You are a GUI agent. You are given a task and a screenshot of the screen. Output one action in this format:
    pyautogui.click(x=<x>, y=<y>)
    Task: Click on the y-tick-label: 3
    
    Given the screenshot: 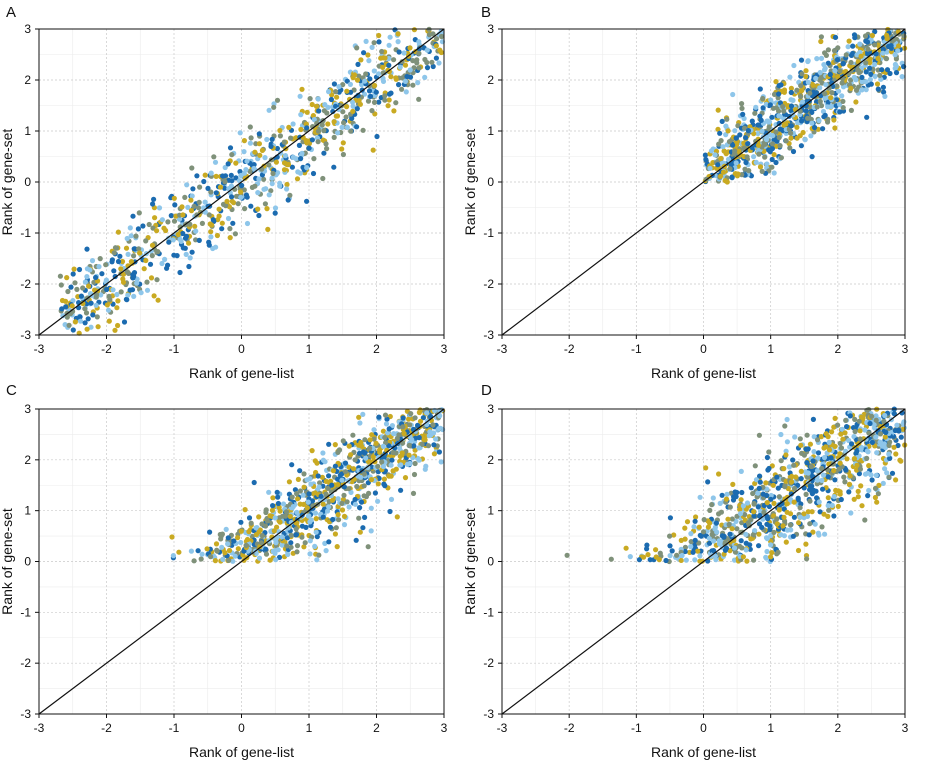 What is the action you would take?
    pyautogui.click(x=27, y=29)
    